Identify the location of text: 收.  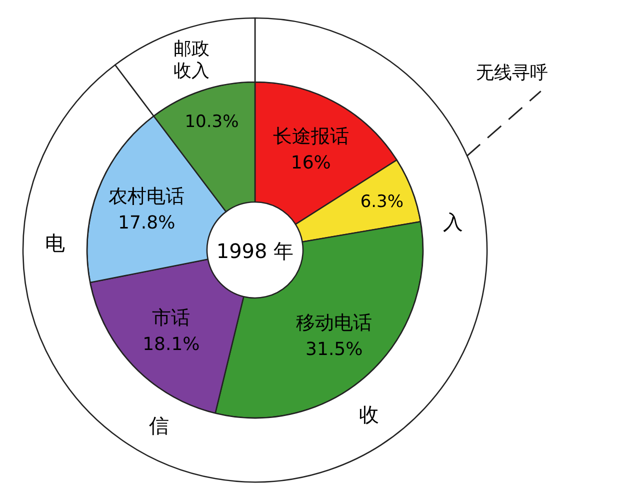
(368, 414).